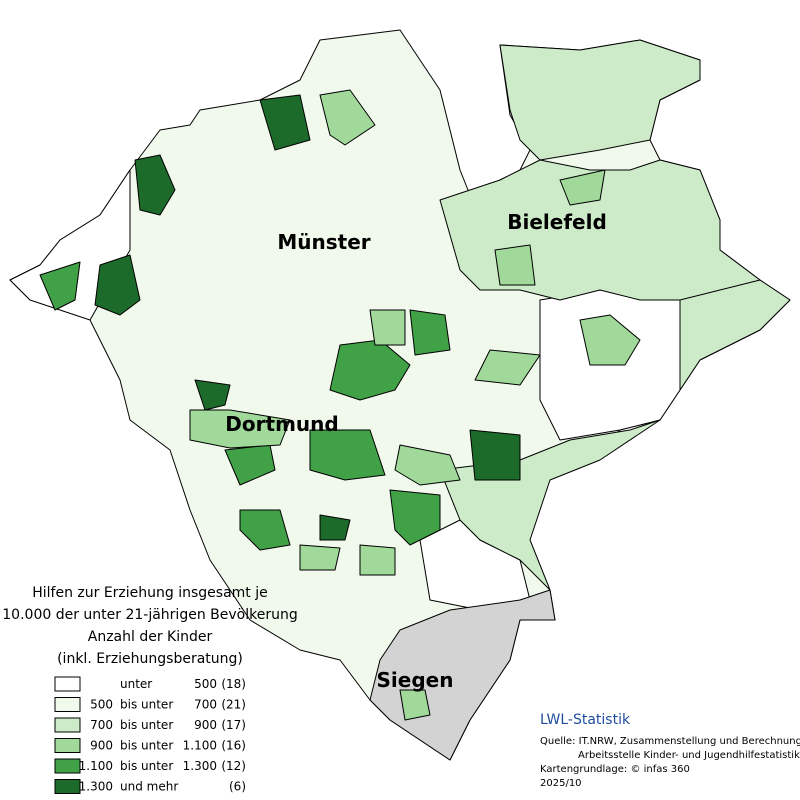  I want to click on city-label: Bielefeld, so click(557, 222).